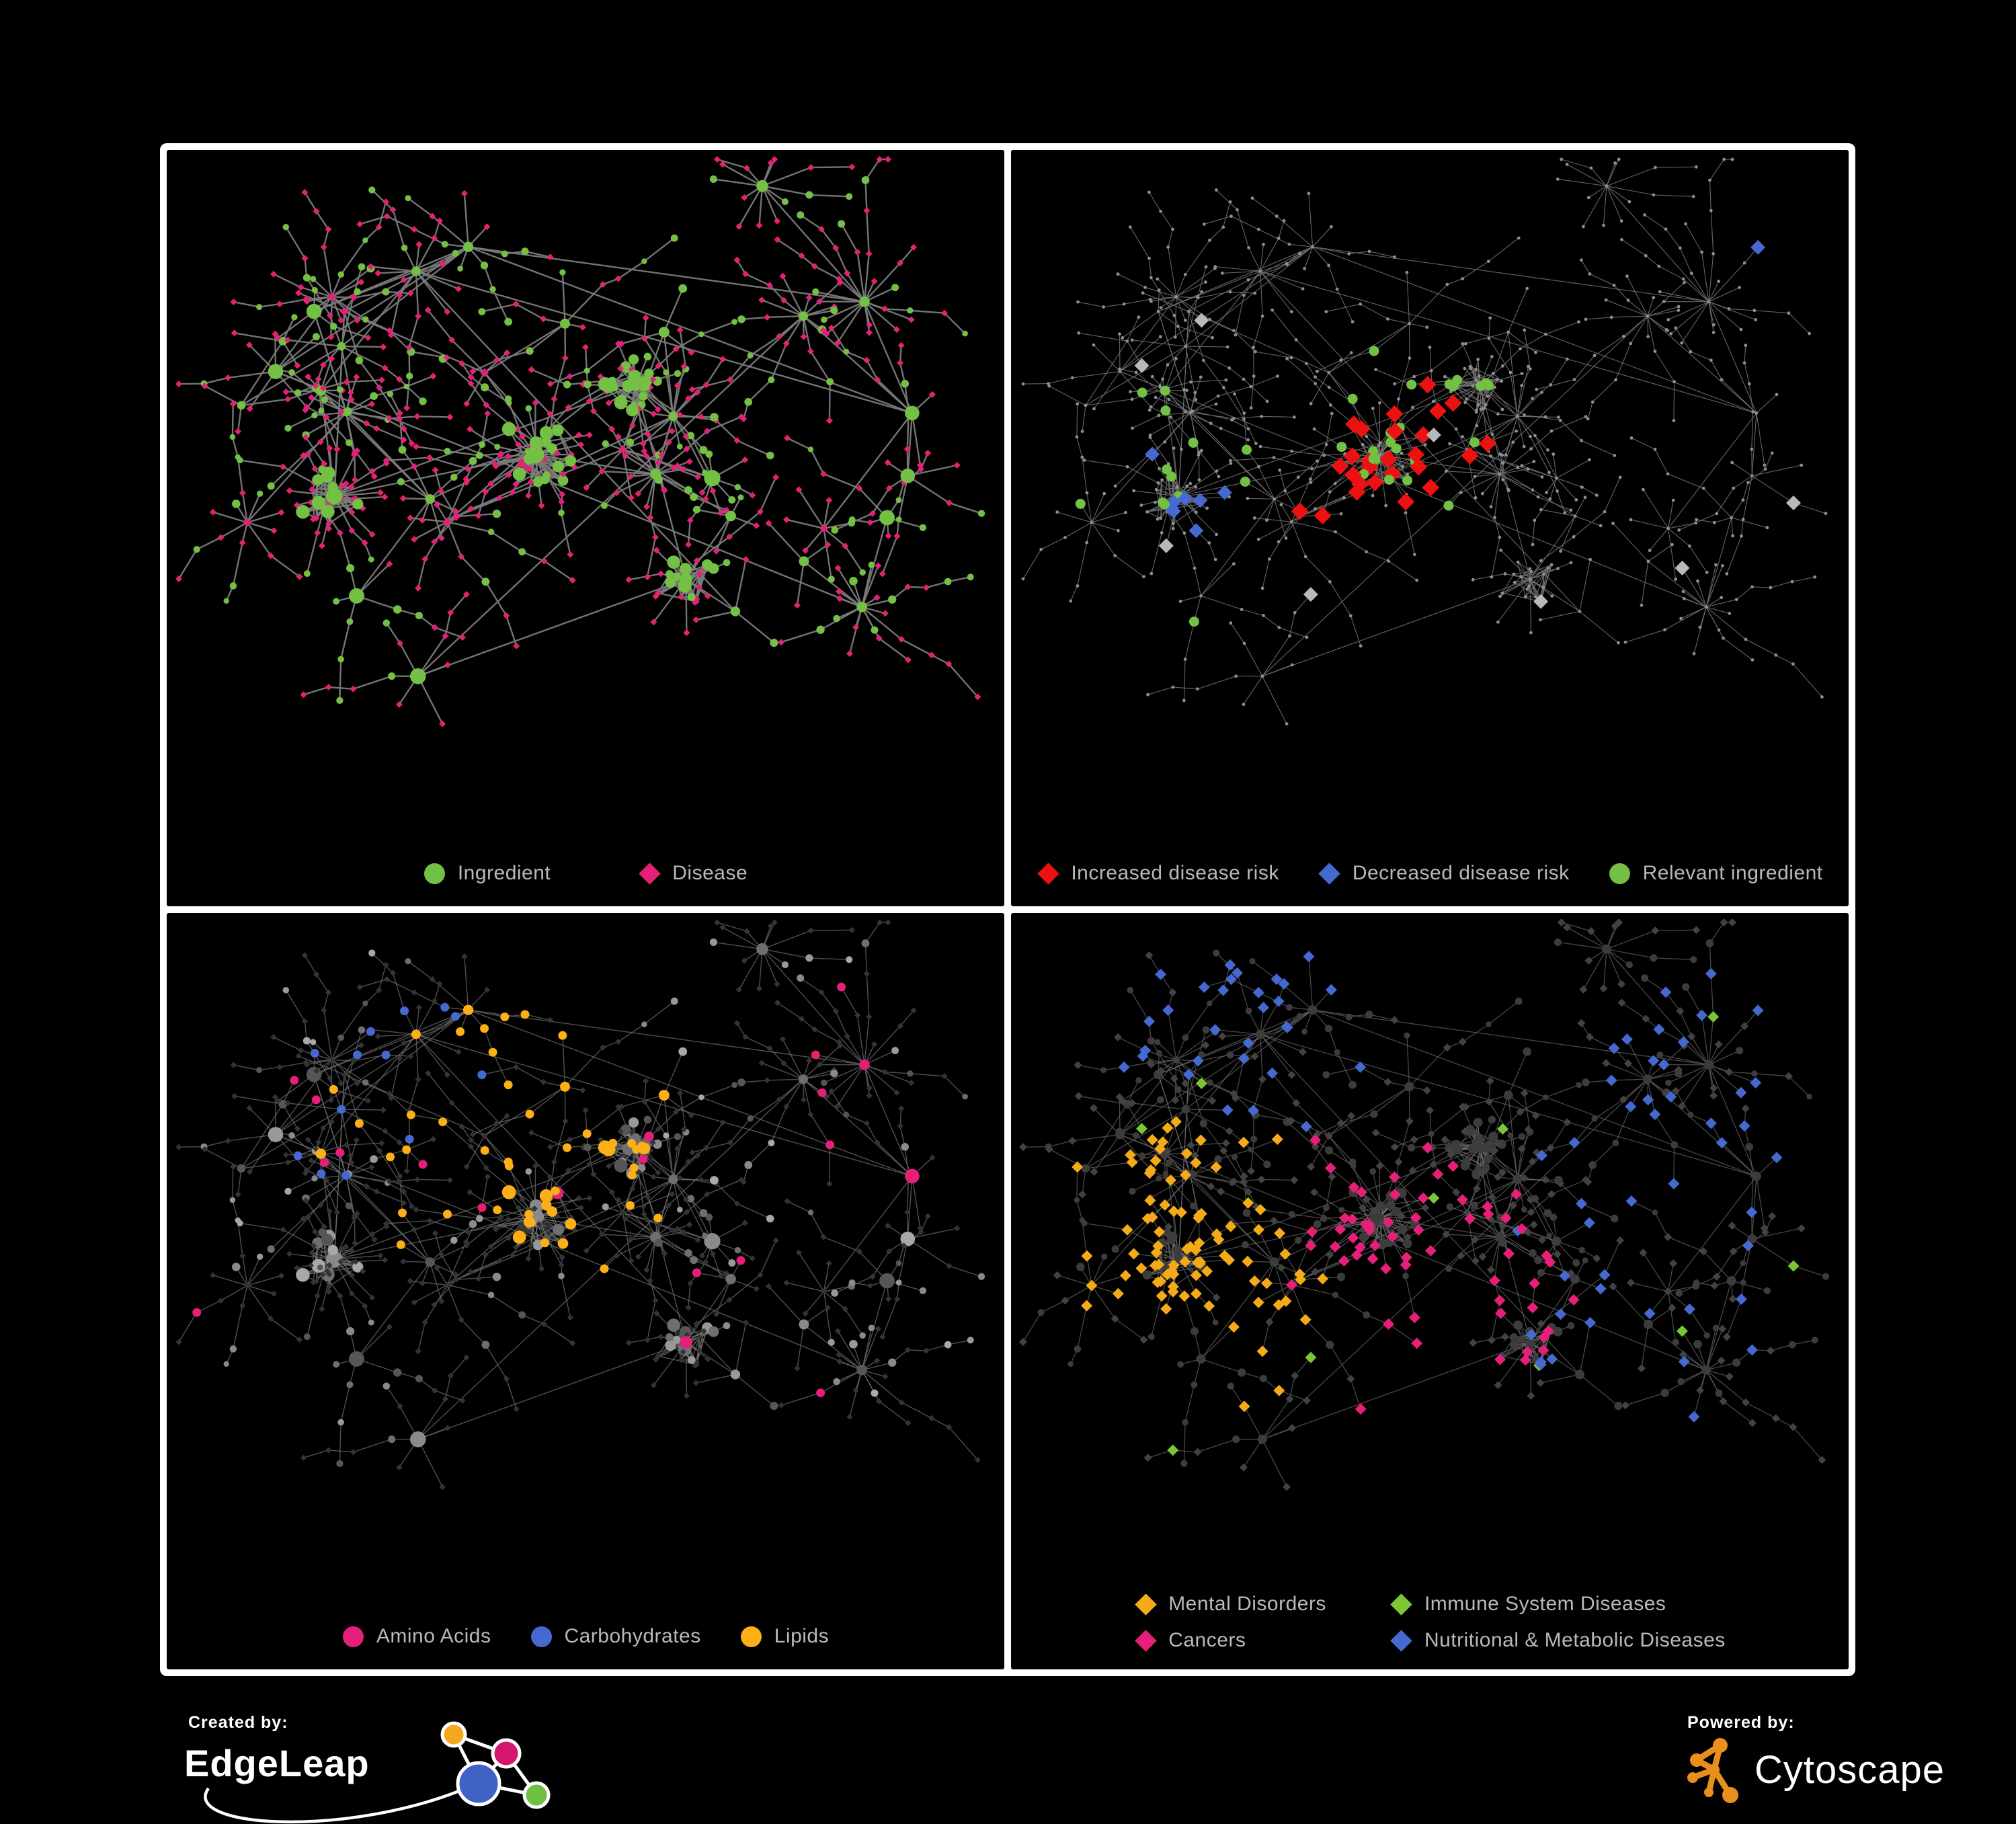  Describe the element at coordinates (383, 1765) in the screenshot. I see `edgeleap-credit: Created by: EdgeLeap` at that location.